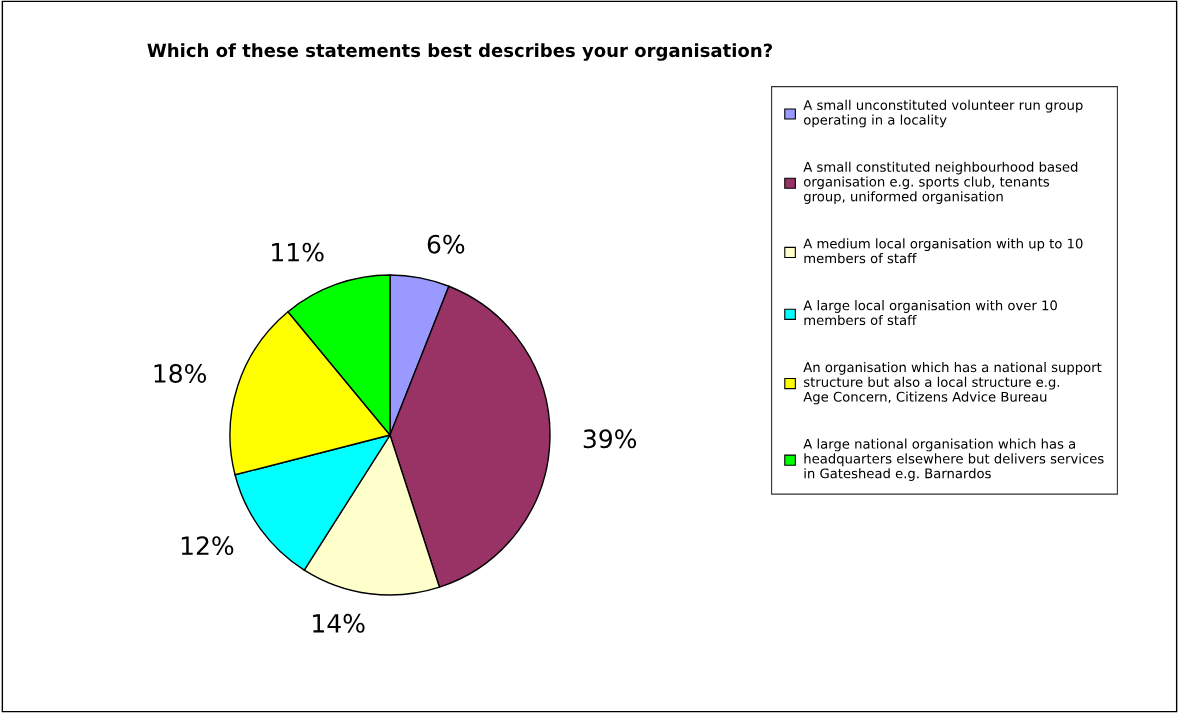 Image resolution: width=1179 pixels, height=713 pixels. Describe the element at coordinates (610, 439) in the screenshot. I see `data-label: 39%` at that location.